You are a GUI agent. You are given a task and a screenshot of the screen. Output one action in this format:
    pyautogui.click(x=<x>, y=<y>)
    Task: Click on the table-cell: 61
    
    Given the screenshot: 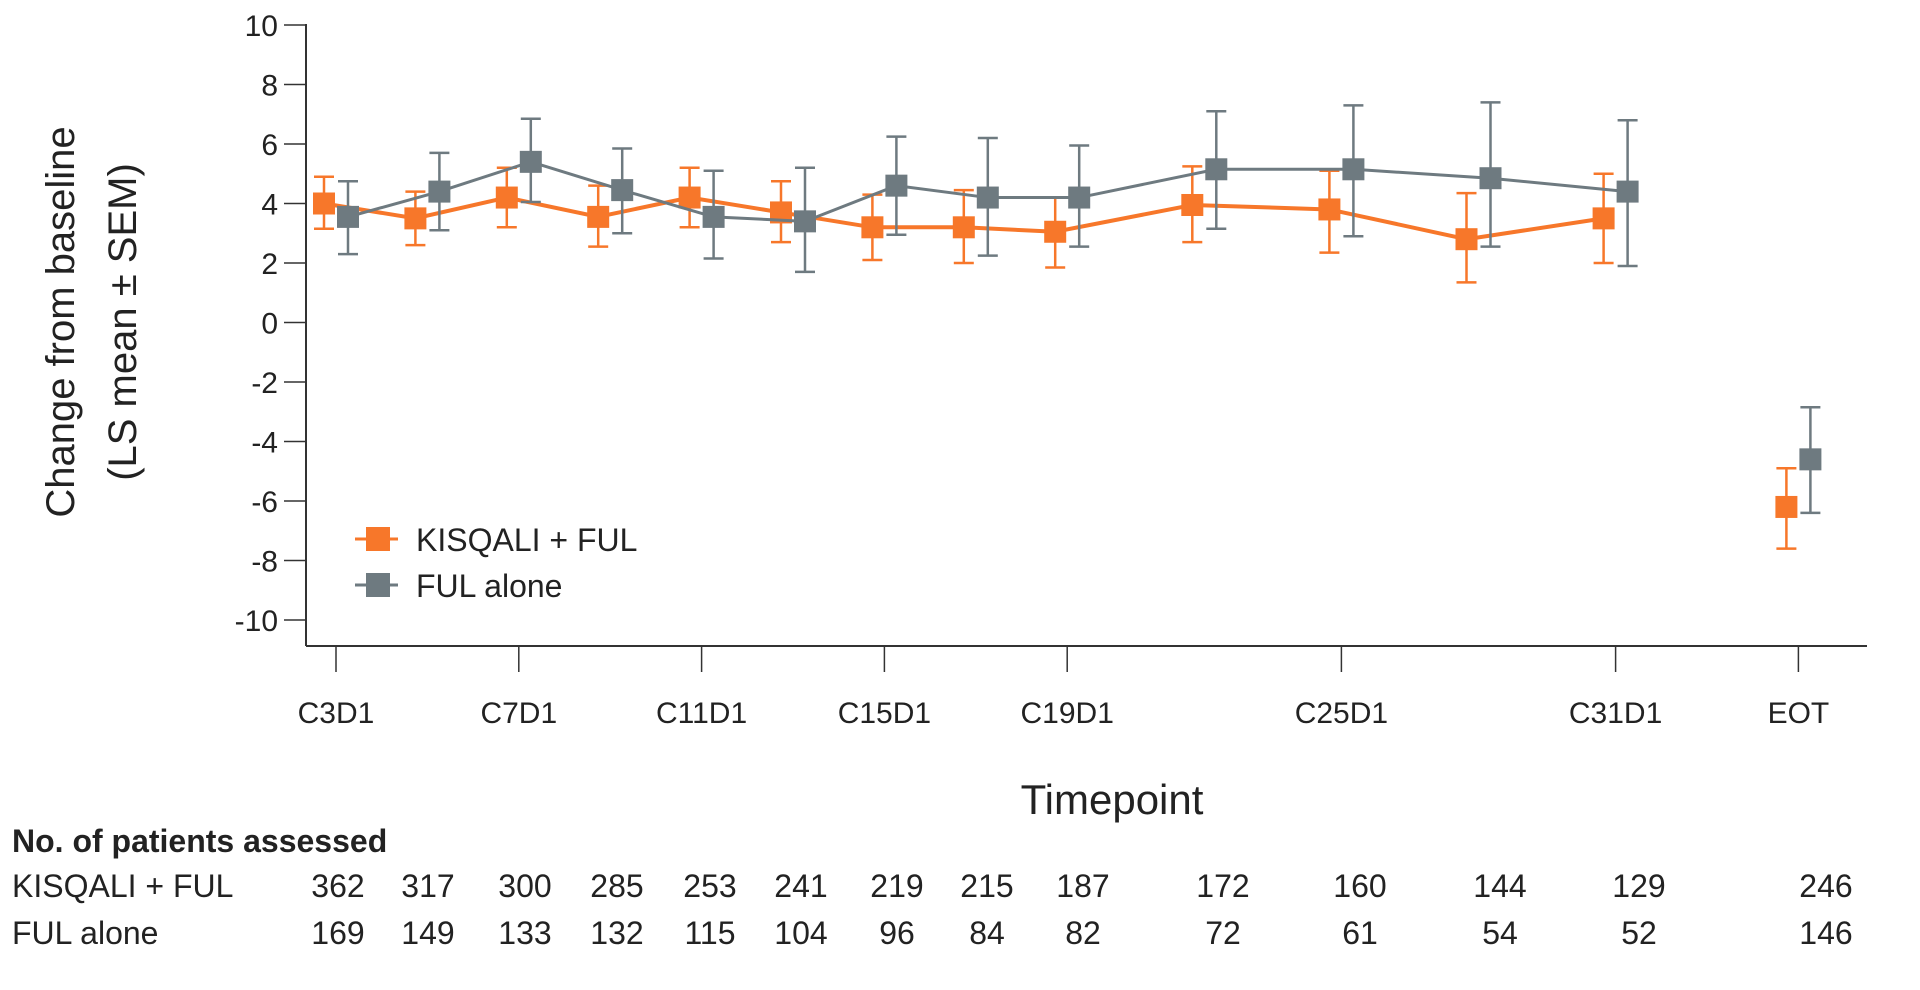 What is the action you would take?
    pyautogui.click(x=1360, y=933)
    